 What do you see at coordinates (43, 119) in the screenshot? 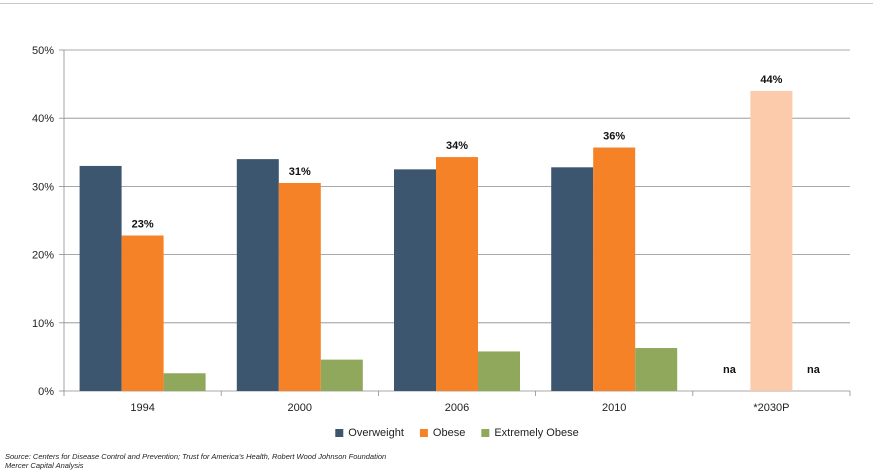
I see `y-tick-label: 40%` at bounding box center [43, 119].